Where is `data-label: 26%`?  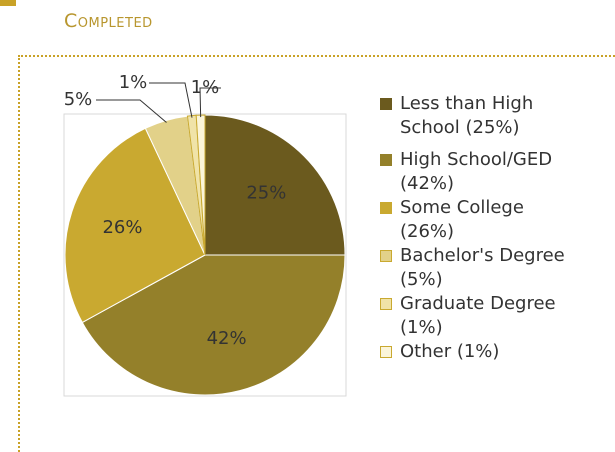 data-label: 26% is located at coordinates (122, 227).